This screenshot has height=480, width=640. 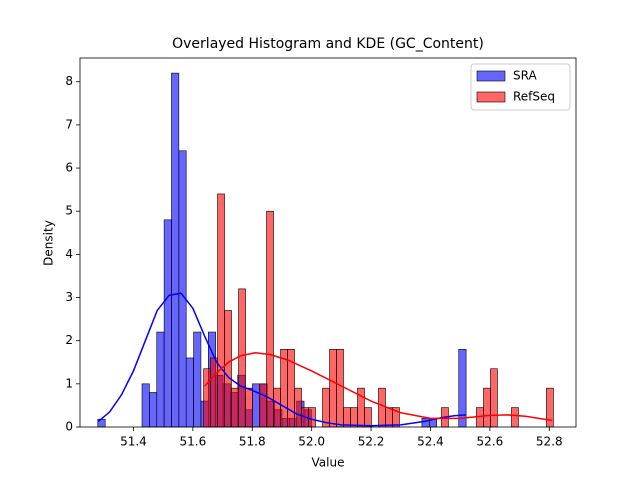 I want to click on x-tick-label: 51.6, so click(x=193, y=442).